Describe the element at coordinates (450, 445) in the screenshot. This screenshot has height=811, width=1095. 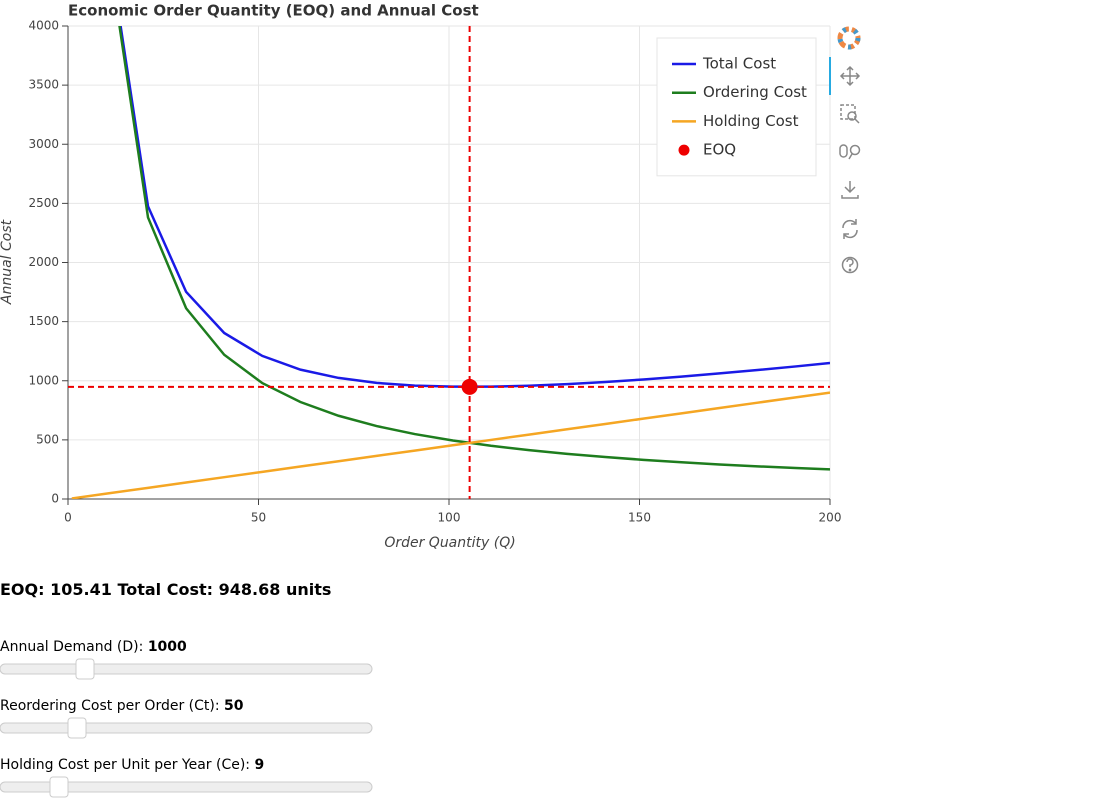
I see `series-line` at that location.